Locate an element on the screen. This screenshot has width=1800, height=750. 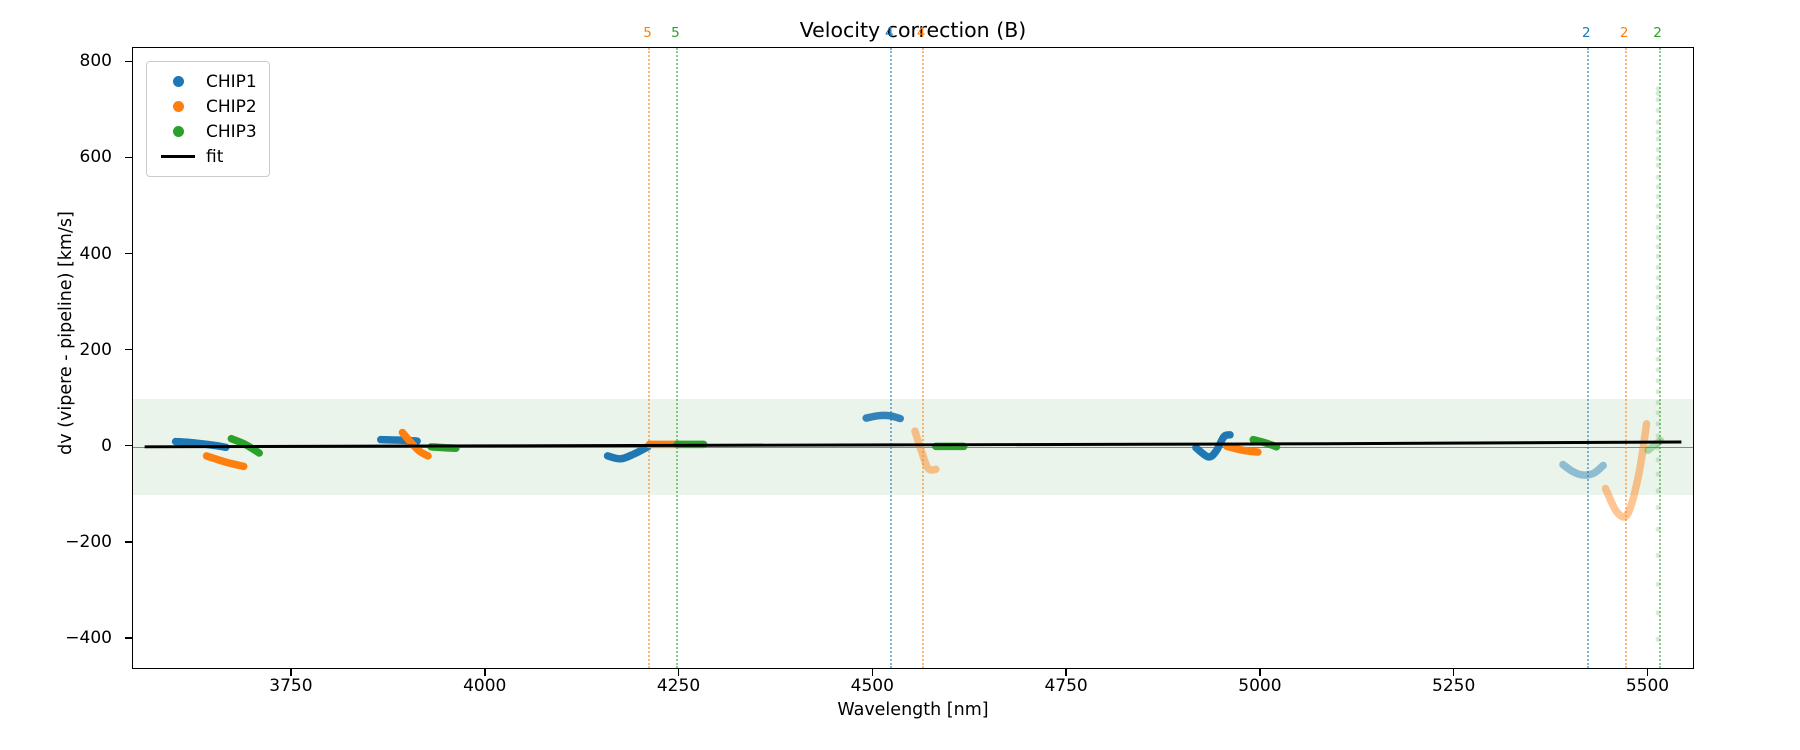
legend: CHIP1 CHIP2 CHIP3 fit is located at coordinates (208, 119).